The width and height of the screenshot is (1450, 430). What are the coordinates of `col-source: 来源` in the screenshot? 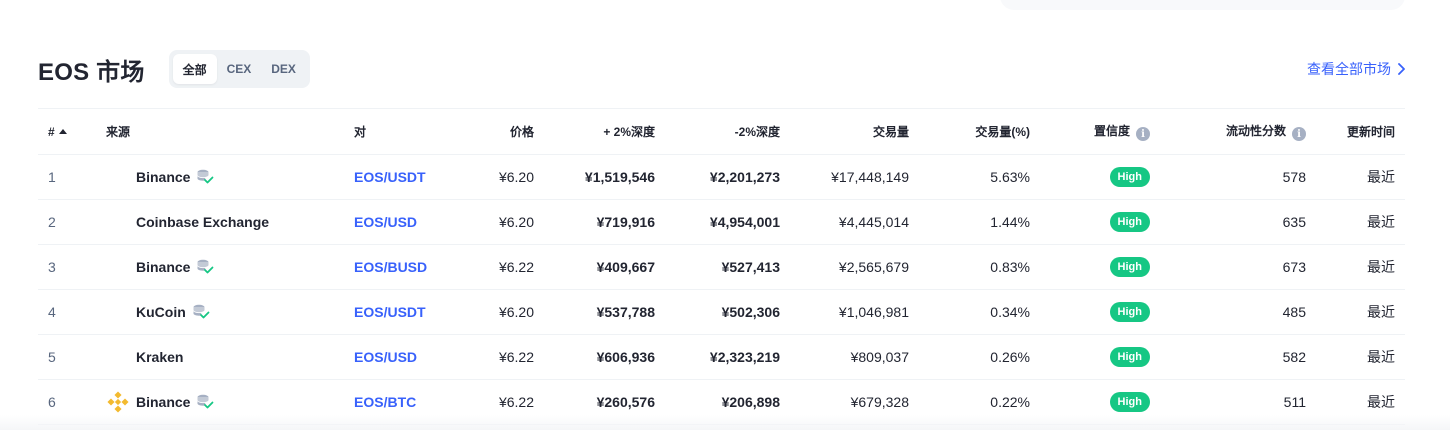 It's located at (118, 132).